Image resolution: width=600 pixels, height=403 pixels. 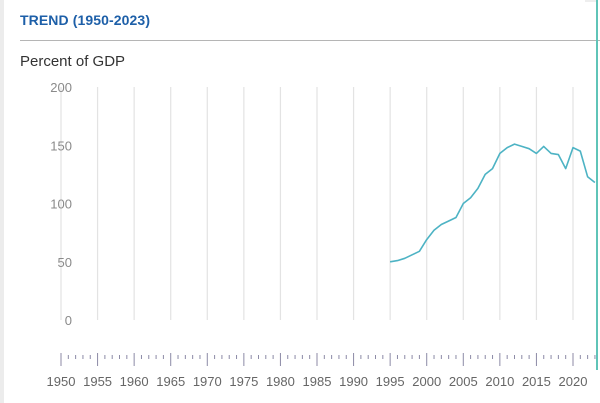 I want to click on x-tick-label-1995: 1995, so click(x=390, y=381).